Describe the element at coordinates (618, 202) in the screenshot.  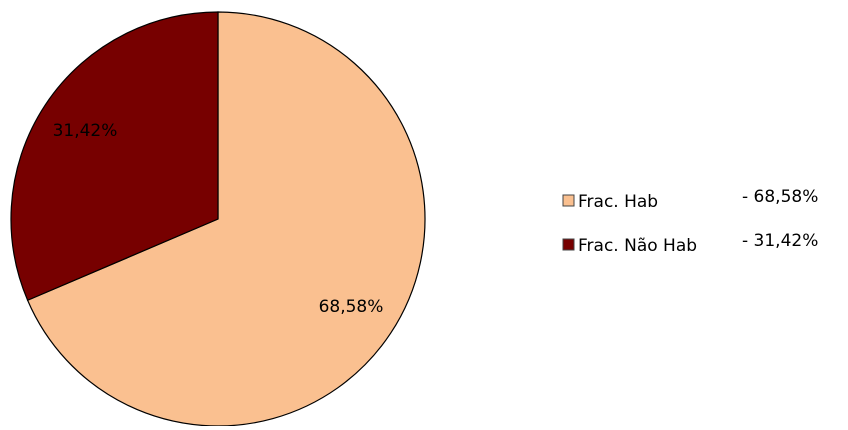
I see `legend-label: Frac. Hab` at that location.